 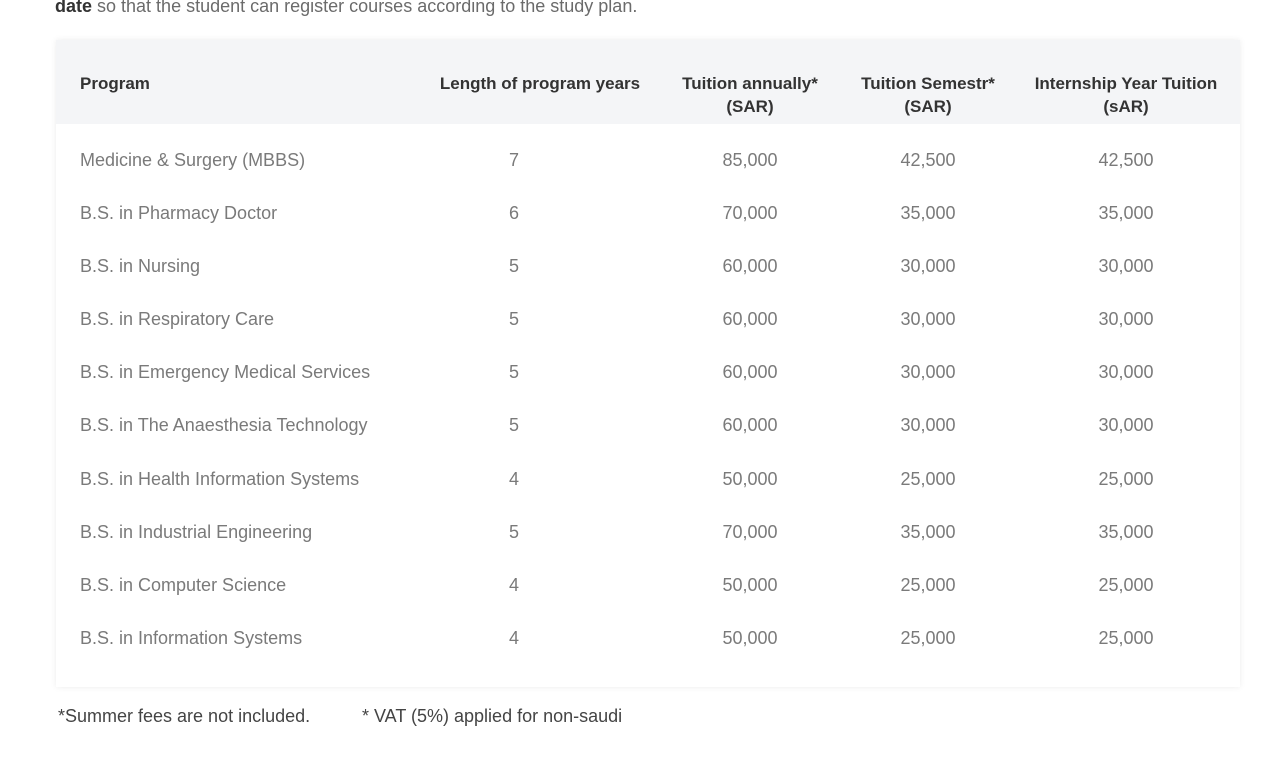 What do you see at coordinates (750, 83) in the screenshot?
I see `header-tuition-annually-line1: Tuition annually*` at bounding box center [750, 83].